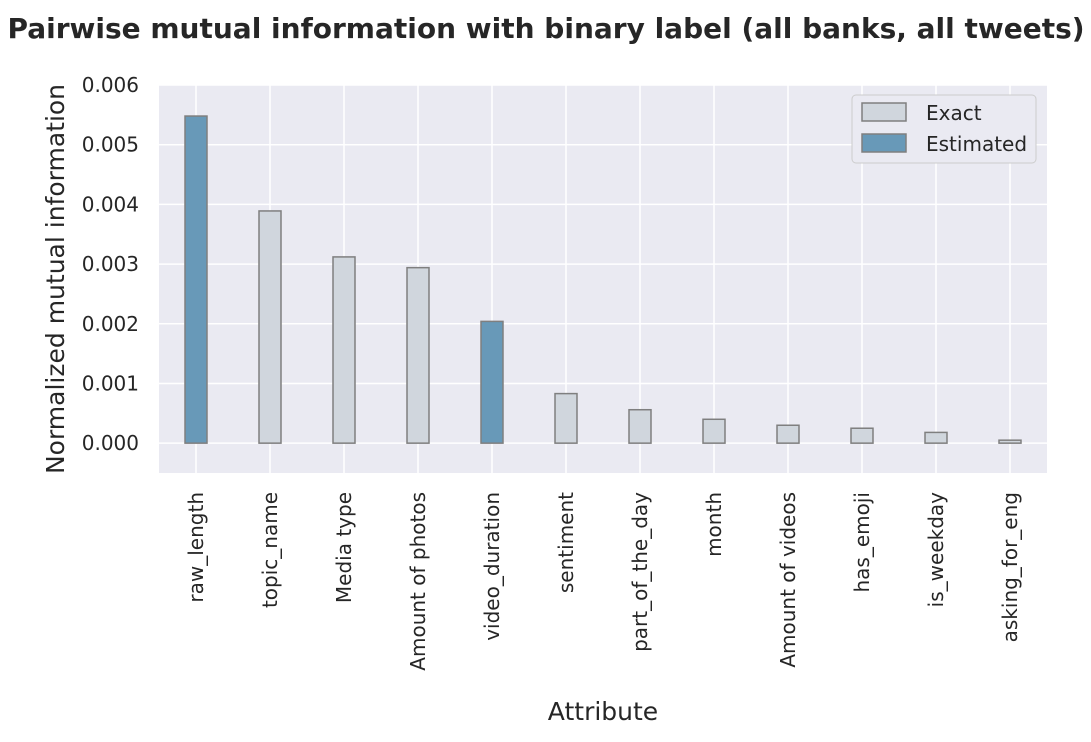  I want to click on x-tick-label: Amount of videos, so click(788, 580).